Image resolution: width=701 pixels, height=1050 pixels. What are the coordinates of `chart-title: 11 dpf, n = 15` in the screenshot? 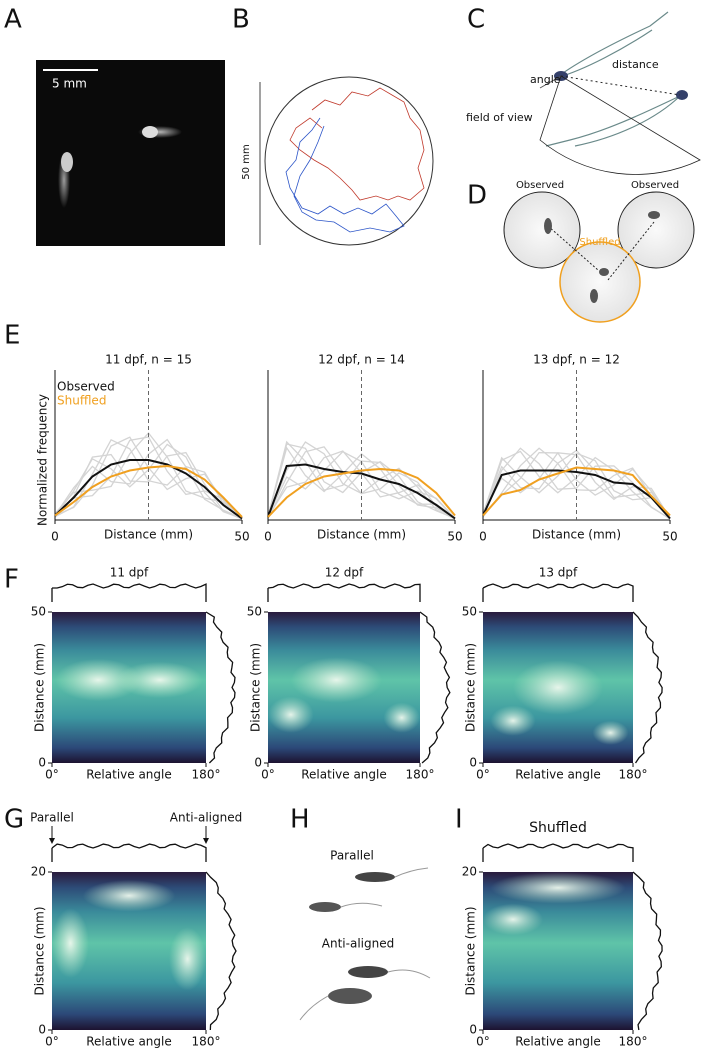 It's located at (148, 360).